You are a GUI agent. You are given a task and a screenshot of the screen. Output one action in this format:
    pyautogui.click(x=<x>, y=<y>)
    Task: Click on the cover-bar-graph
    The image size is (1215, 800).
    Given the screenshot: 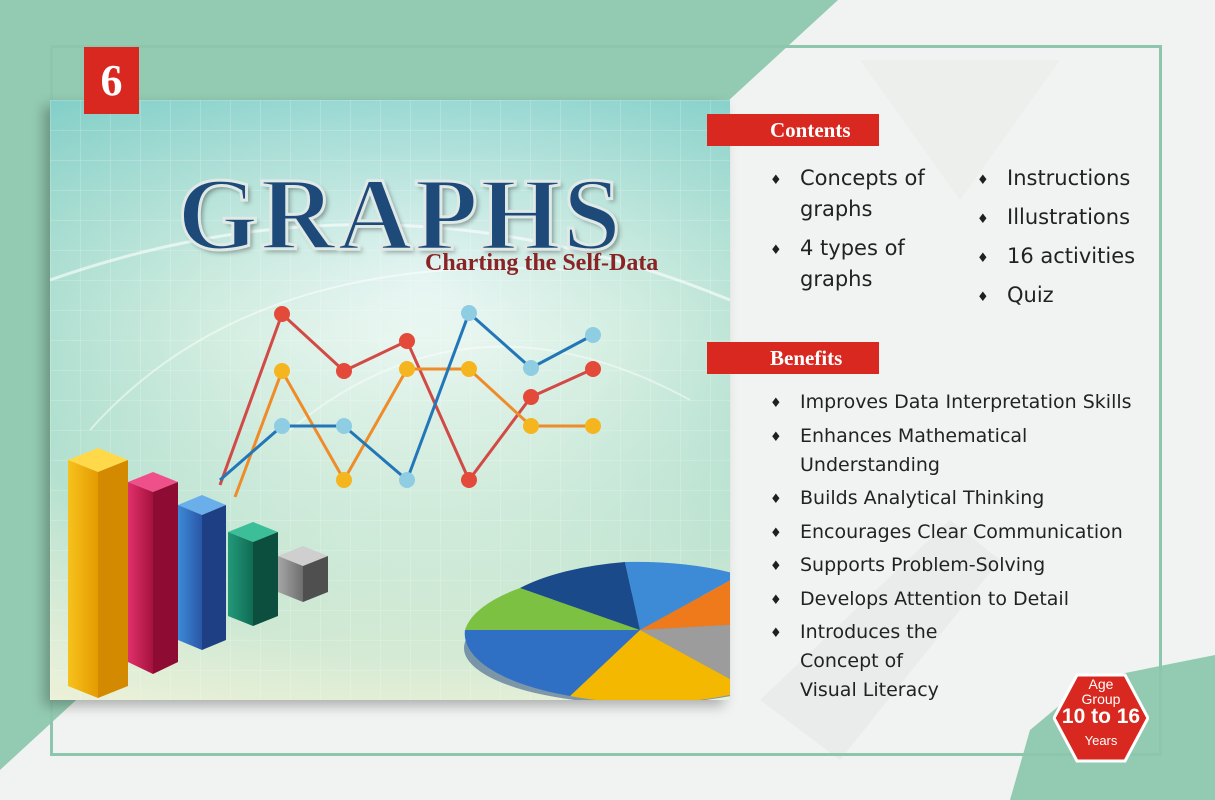 What is the action you would take?
    pyautogui.click(x=198, y=573)
    